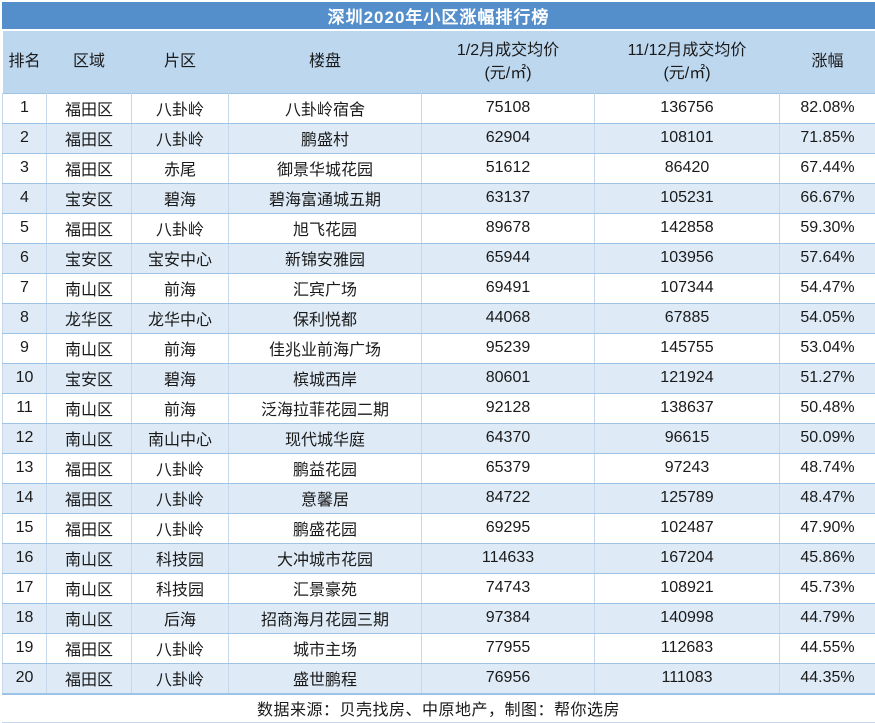 This screenshot has height=723, width=875. What do you see at coordinates (687, 408) in the screenshot?
I see `cell-price-nov-dec: 138637` at bounding box center [687, 408].